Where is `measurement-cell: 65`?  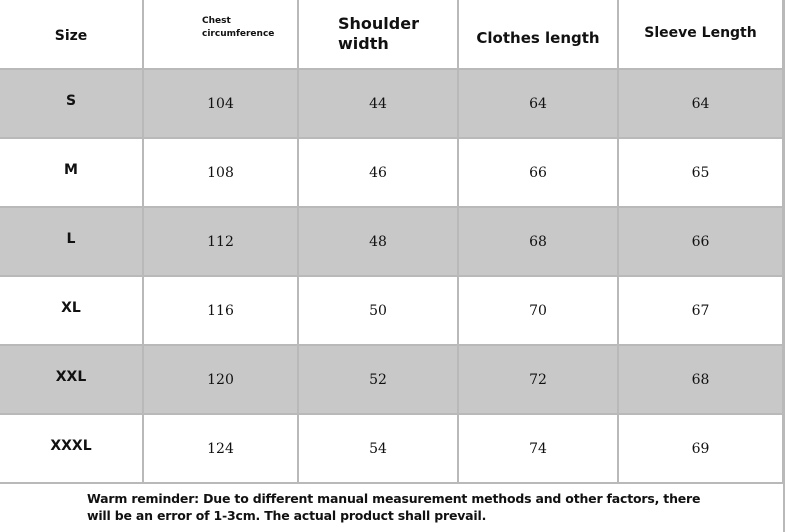 measurement-cell: 65 is located at coordinates (700, 172).